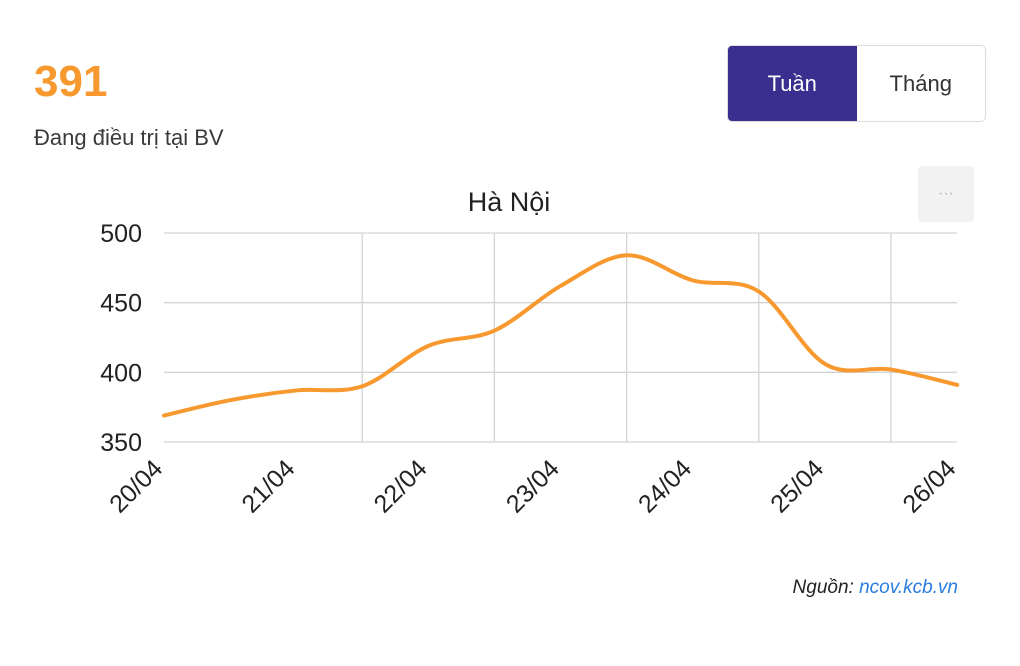  Describe the element at coordinates (121, 373) in the screenshot. I see `y-tick-label: 400` at that location.